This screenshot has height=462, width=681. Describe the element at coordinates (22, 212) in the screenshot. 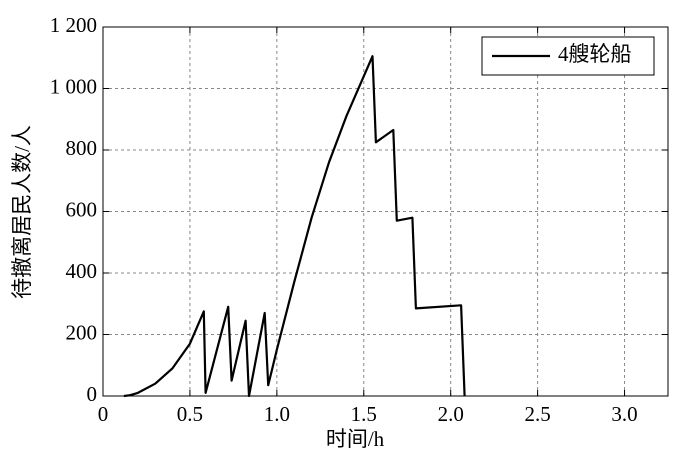

I see `y-axis-label: 待撤离居民人数/人` at that location.